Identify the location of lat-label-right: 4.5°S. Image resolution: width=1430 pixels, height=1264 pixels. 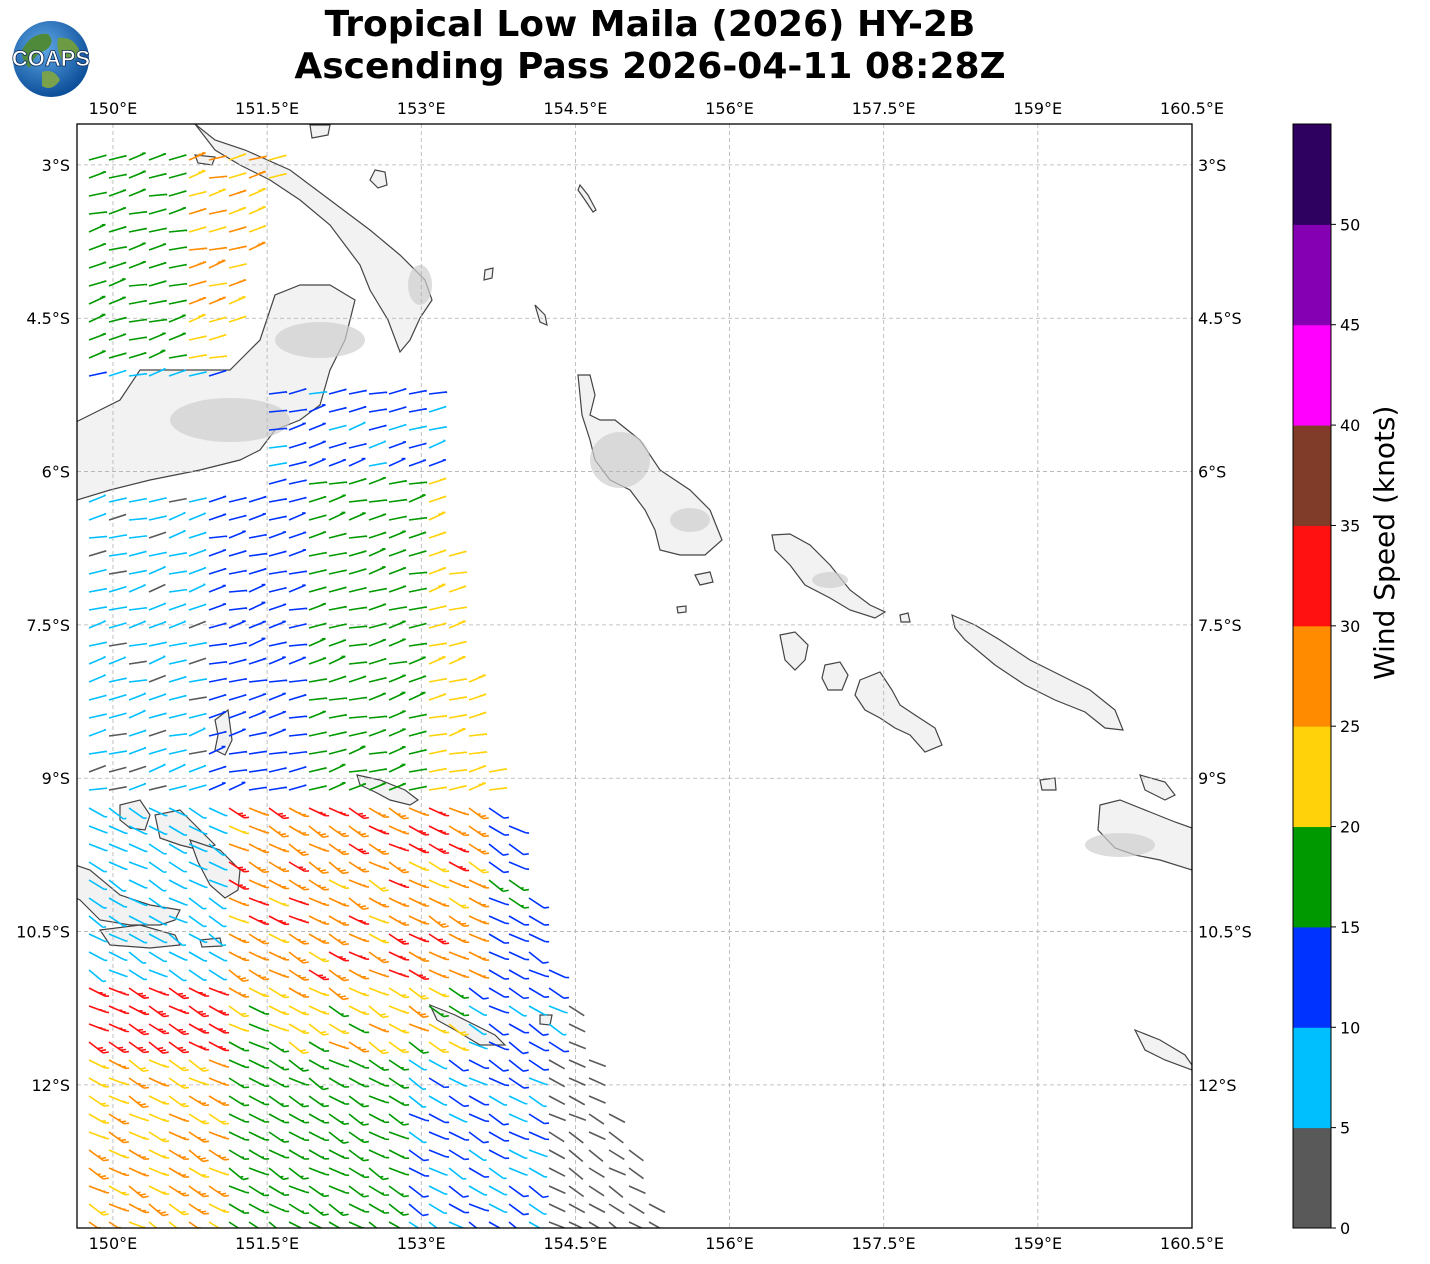
(1220, 318).